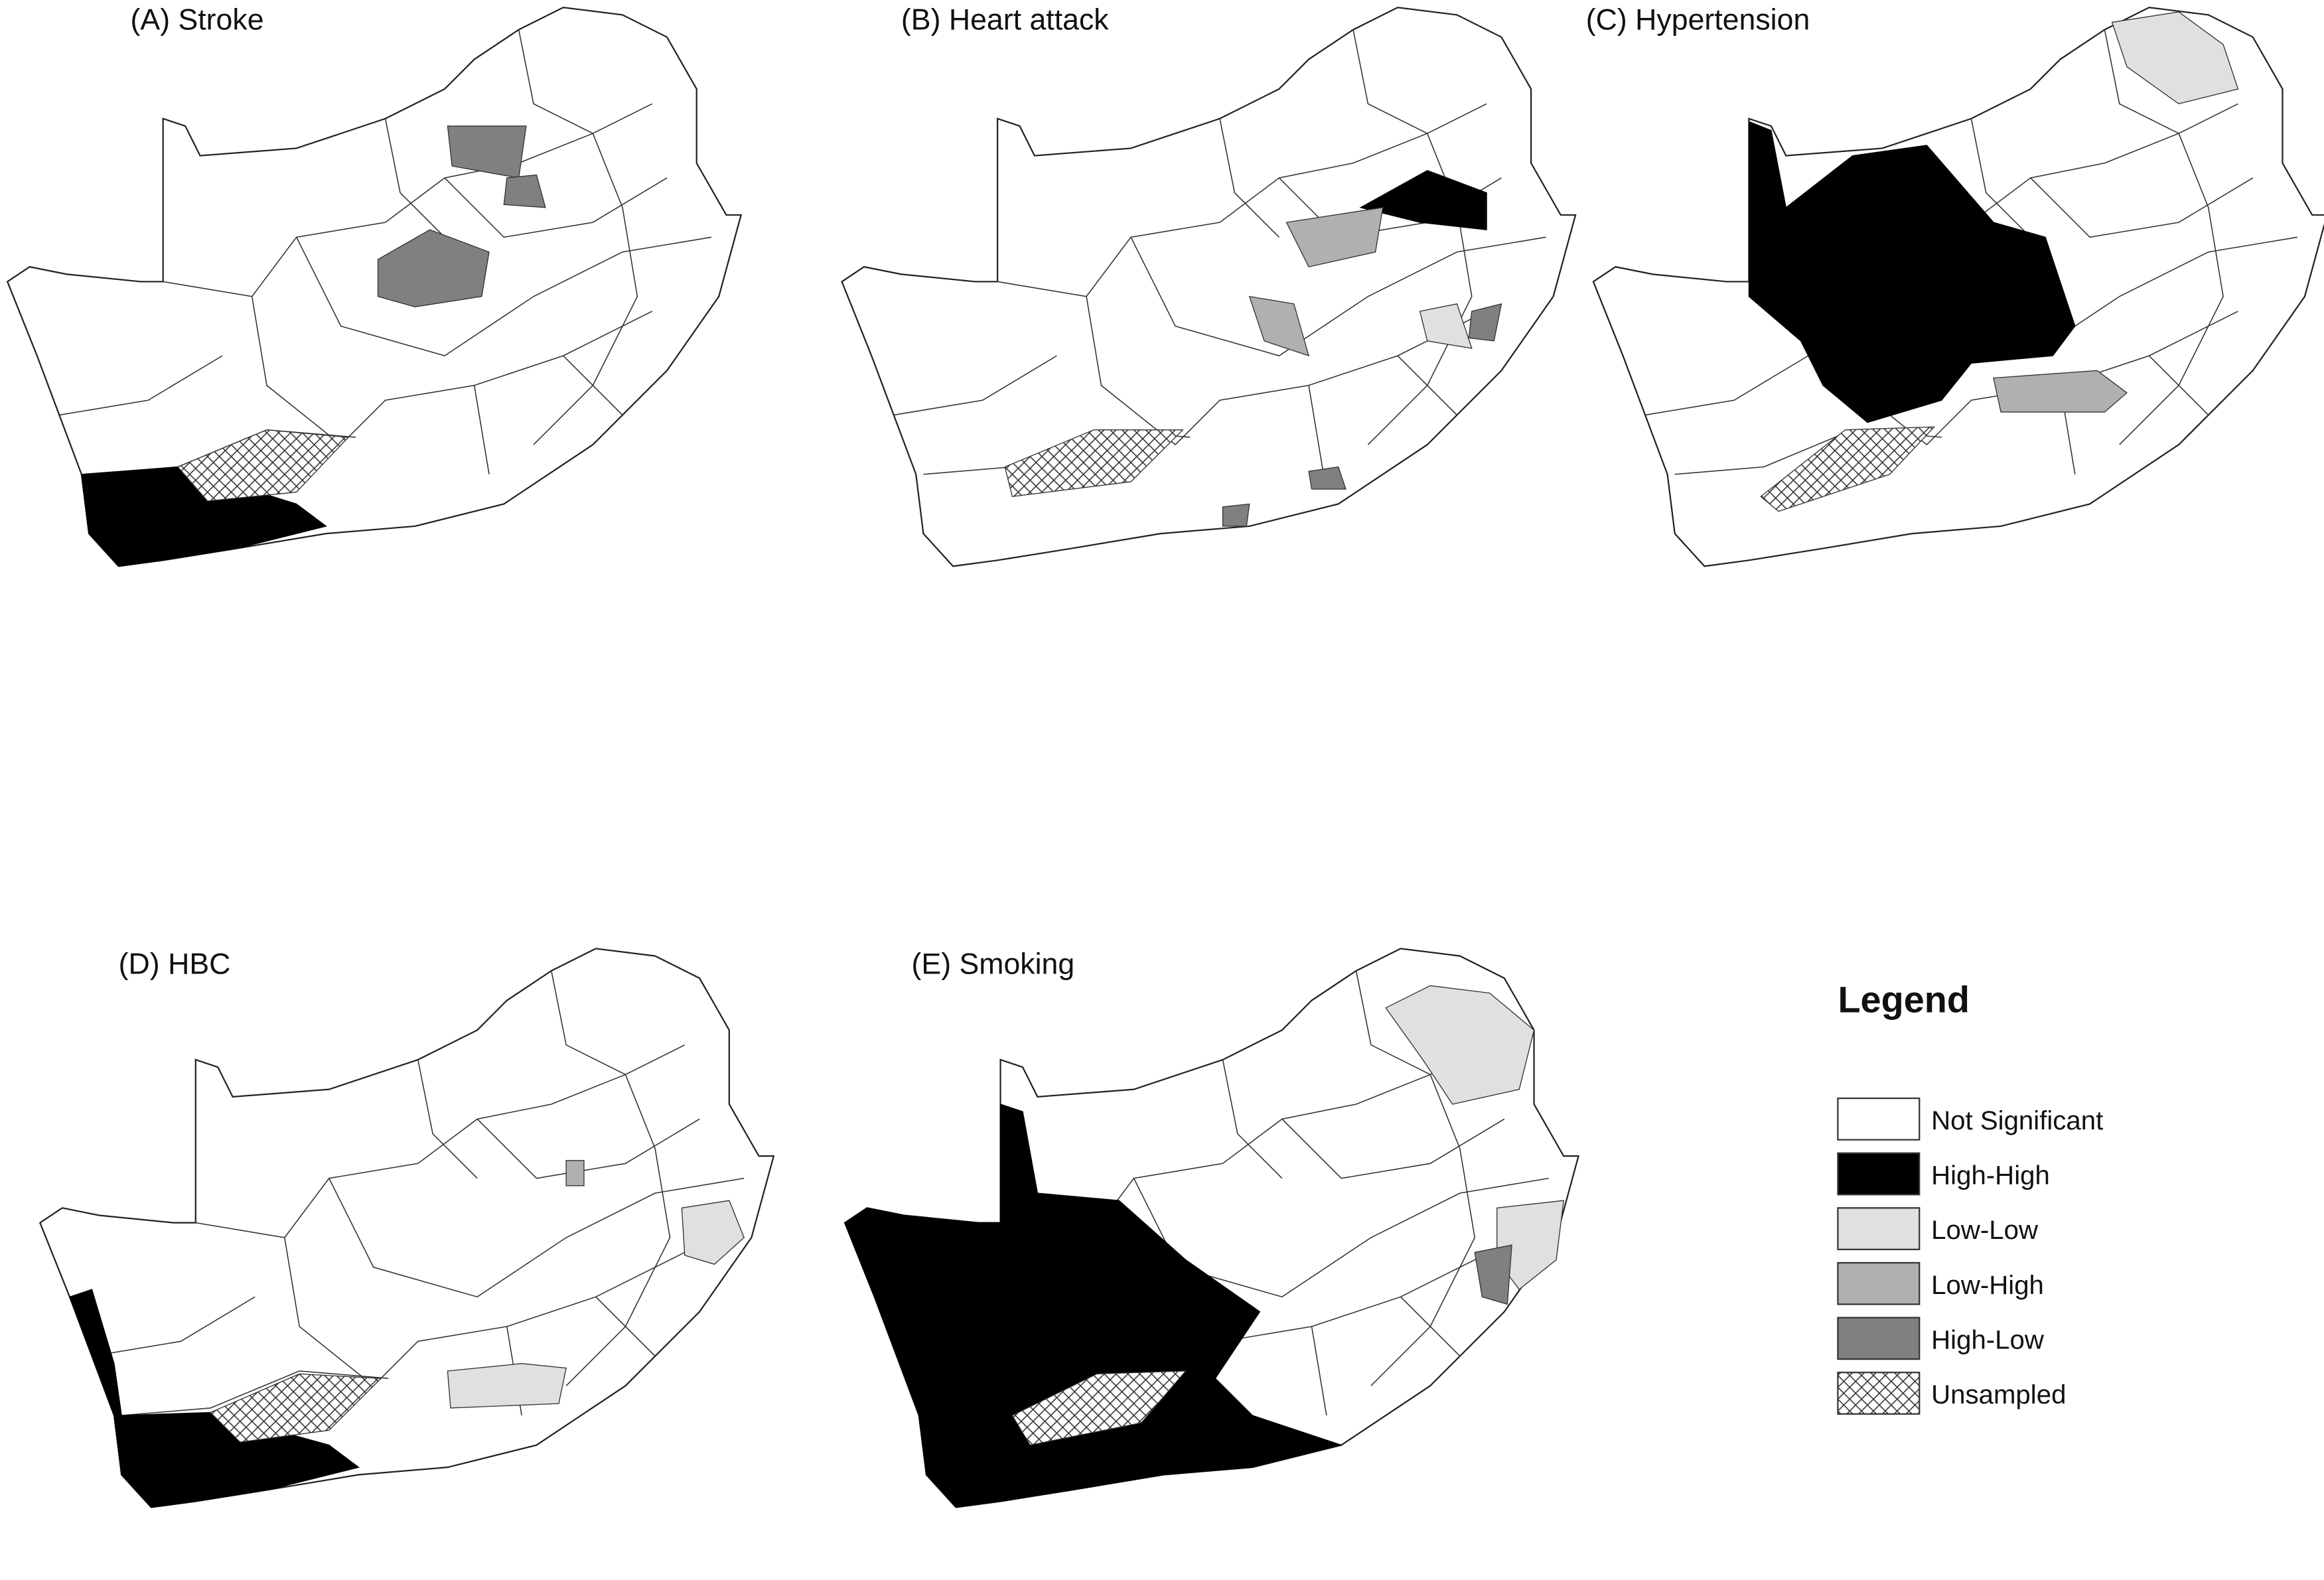 The height and width of the screenshot is (1580, 2324). Describe the element at coordinates (1987, 1285) in the screenshot. I see `legend-label: Low-High` at that location.